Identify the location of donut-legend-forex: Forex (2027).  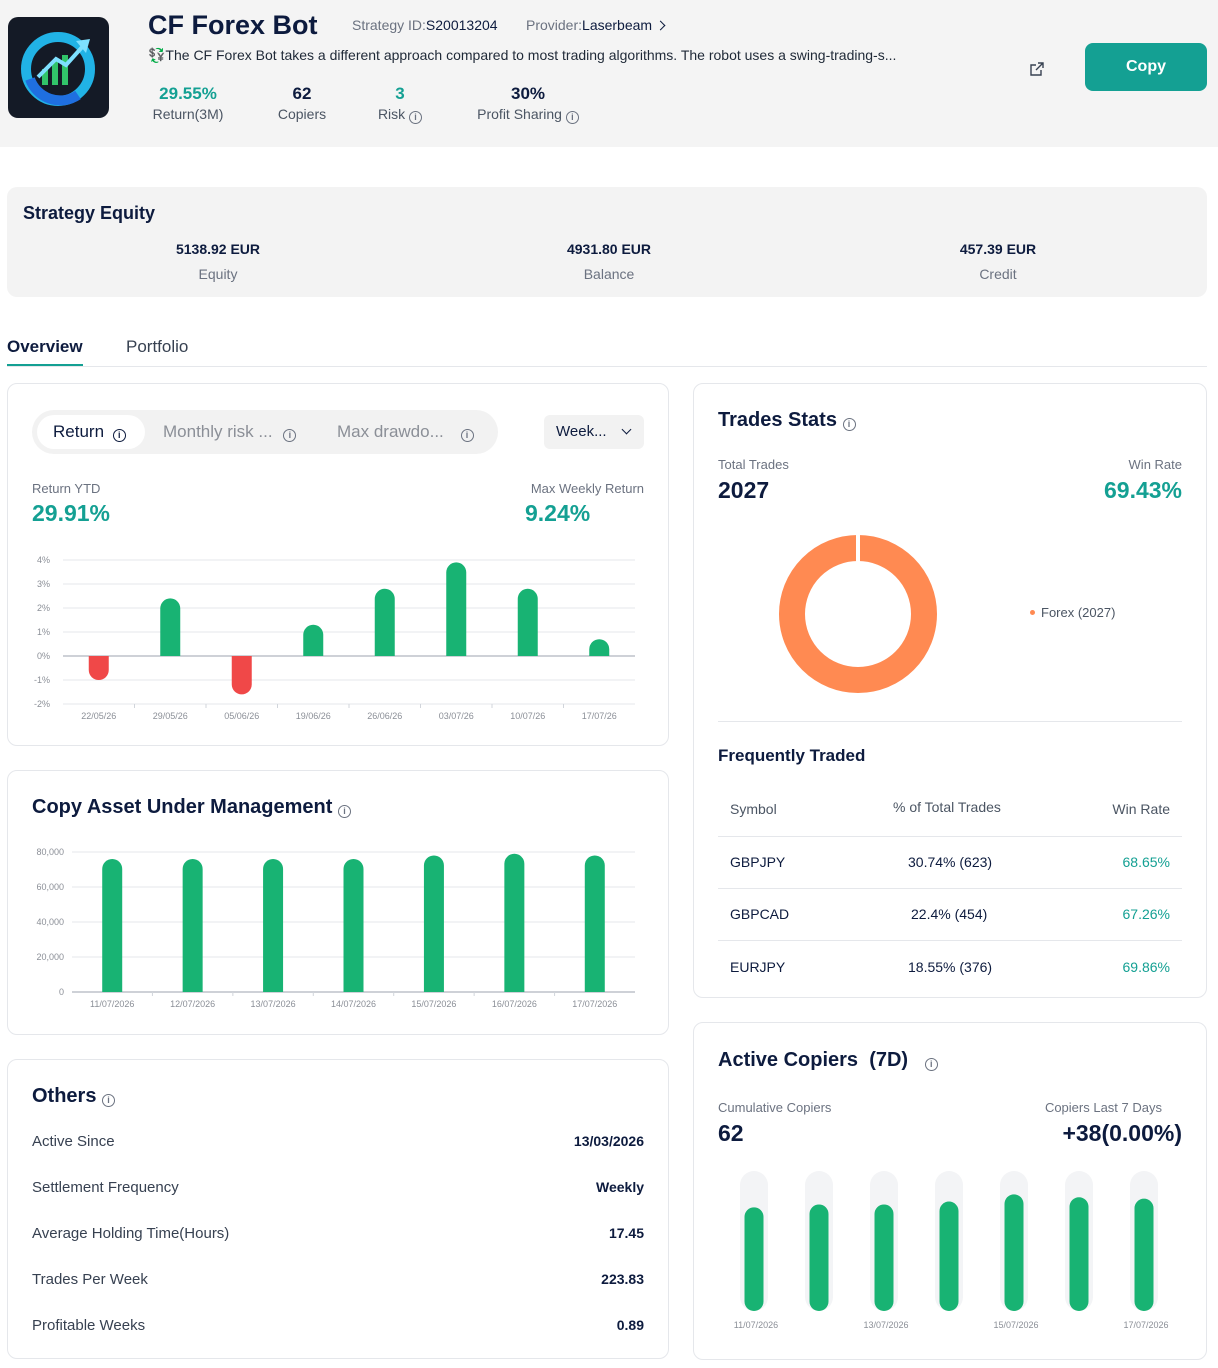
(1072, 612).